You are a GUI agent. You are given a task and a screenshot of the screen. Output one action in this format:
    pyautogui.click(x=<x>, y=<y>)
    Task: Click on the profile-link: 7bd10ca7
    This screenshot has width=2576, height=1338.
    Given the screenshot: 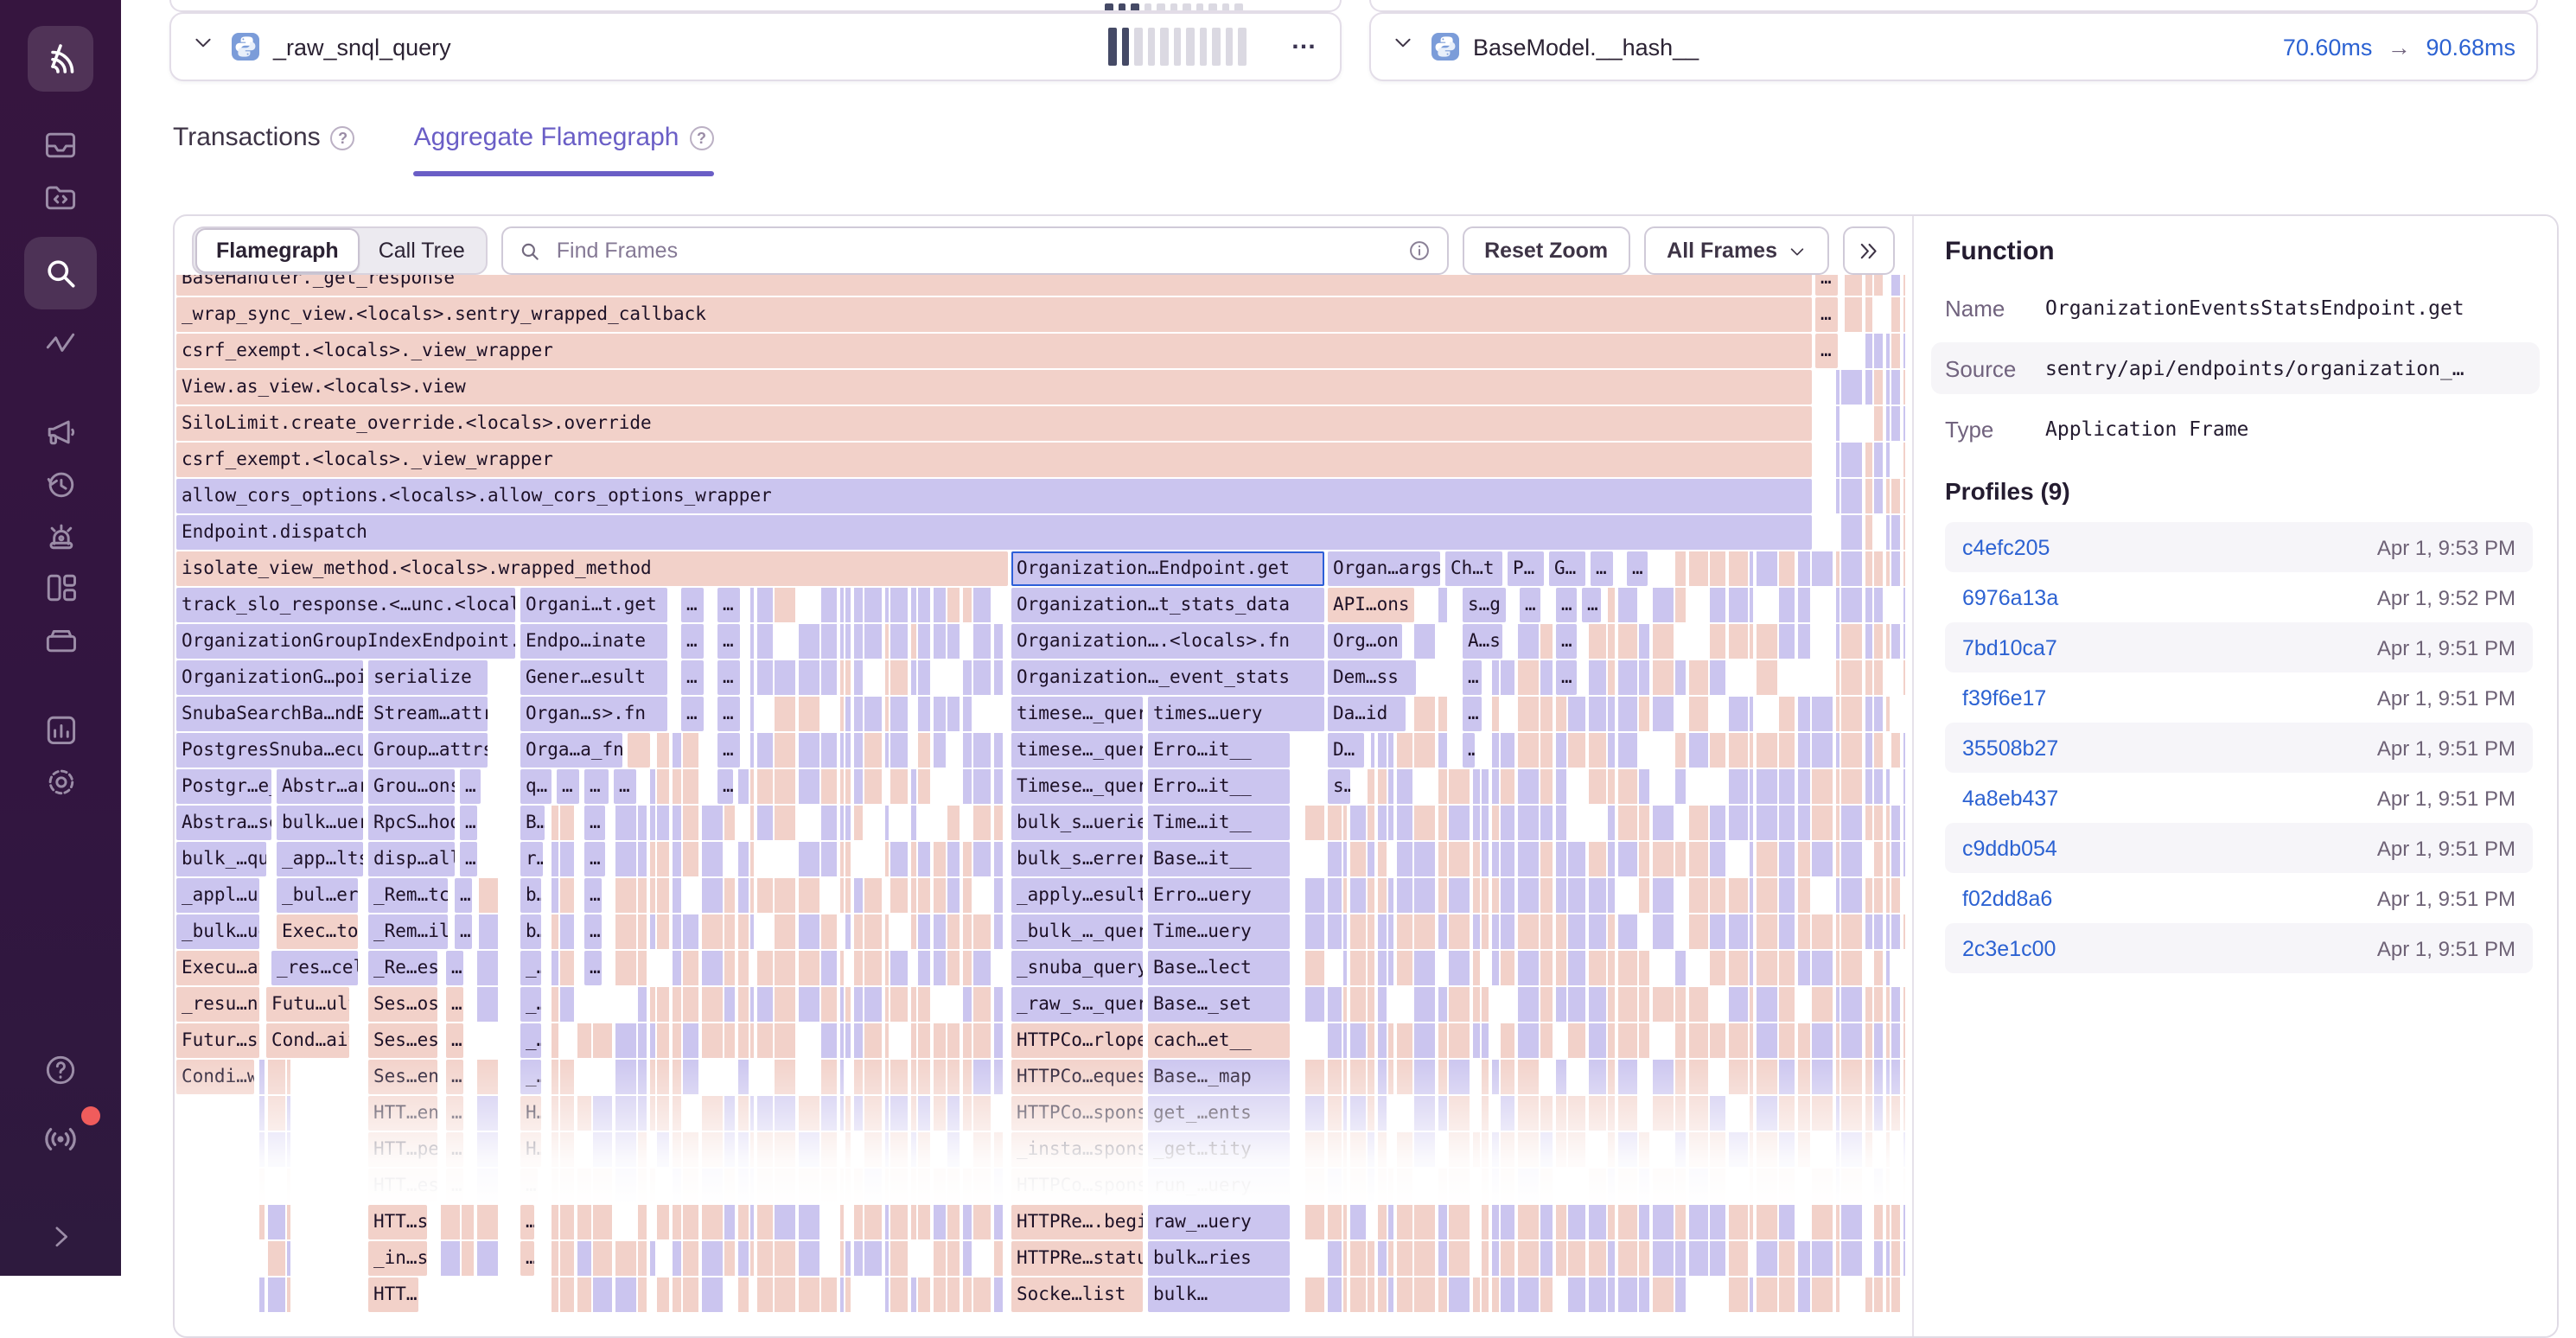 What is the action you would take?
    pyautogui.click(x=2009, y=647)
    